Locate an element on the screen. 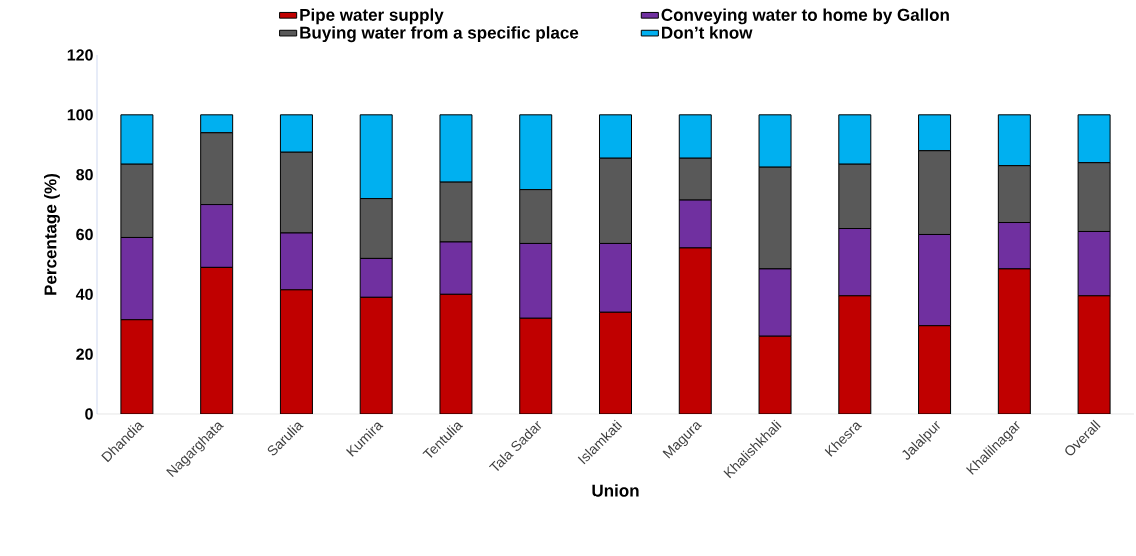 This screenshot has width=1136, height=556. legend-label: Conveying water to home by Gallon is located at coordinates (805, 16).